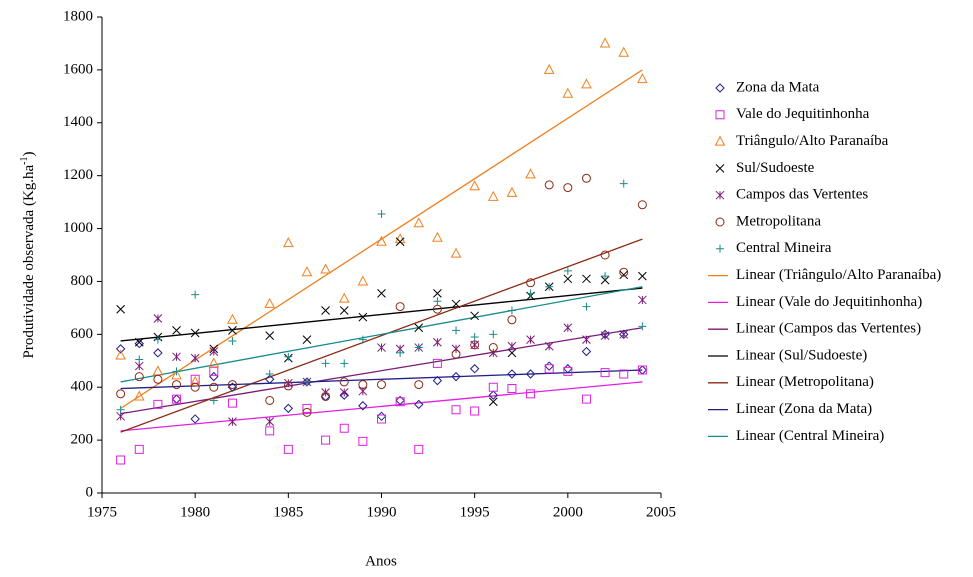 This screenshot has width=973, height=577. What do you see at coordinates (78, 228) in the screenshot?
I see `y-tick-label: 1000` at bounding box center [78, 228].